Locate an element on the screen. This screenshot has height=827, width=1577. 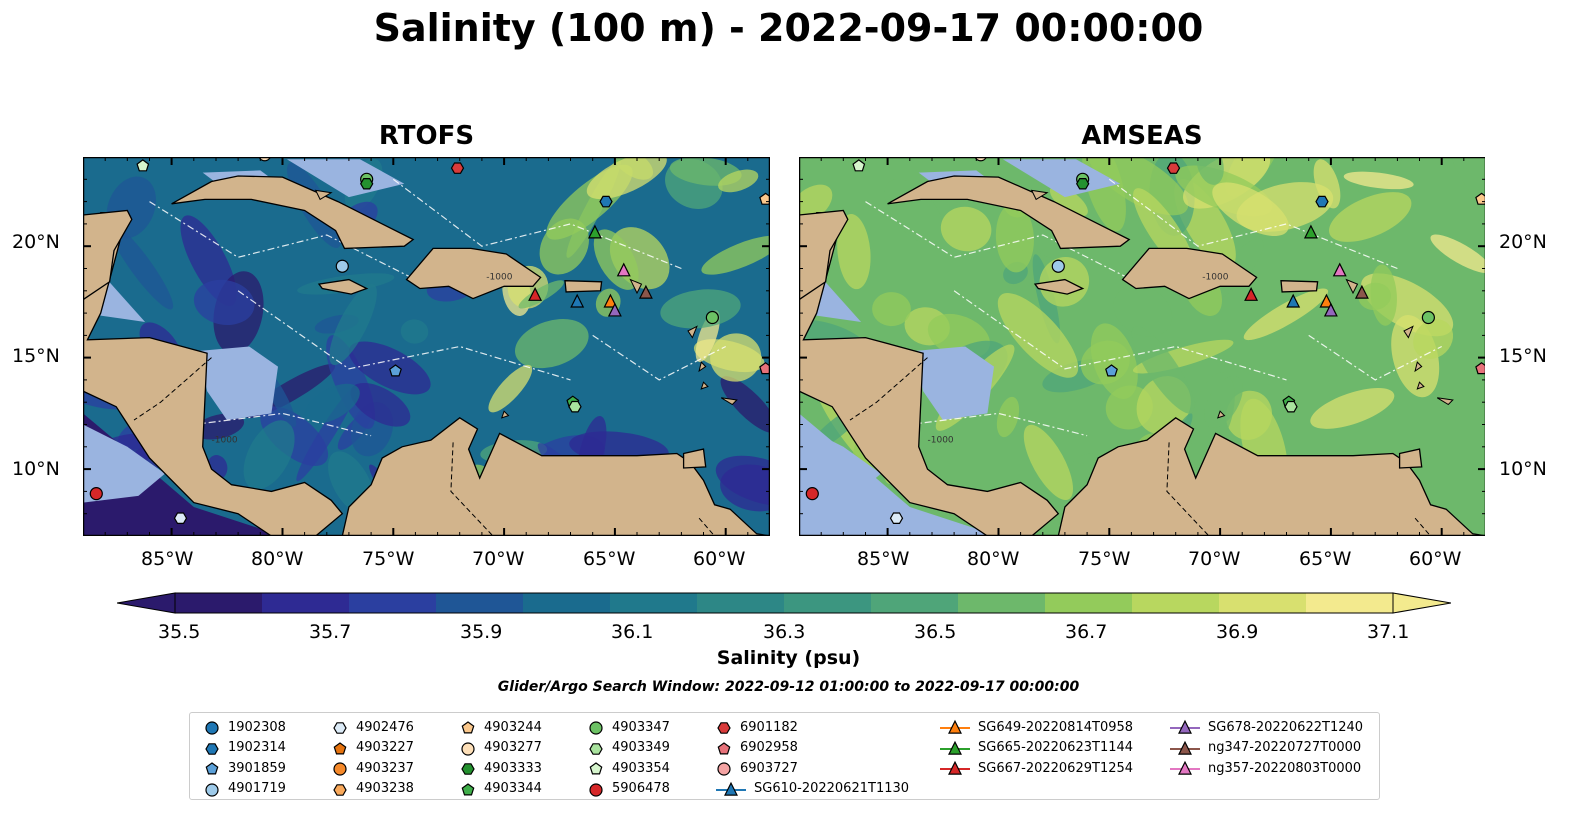
legend-entry: 4903347 is located at coordinates (628, 727).